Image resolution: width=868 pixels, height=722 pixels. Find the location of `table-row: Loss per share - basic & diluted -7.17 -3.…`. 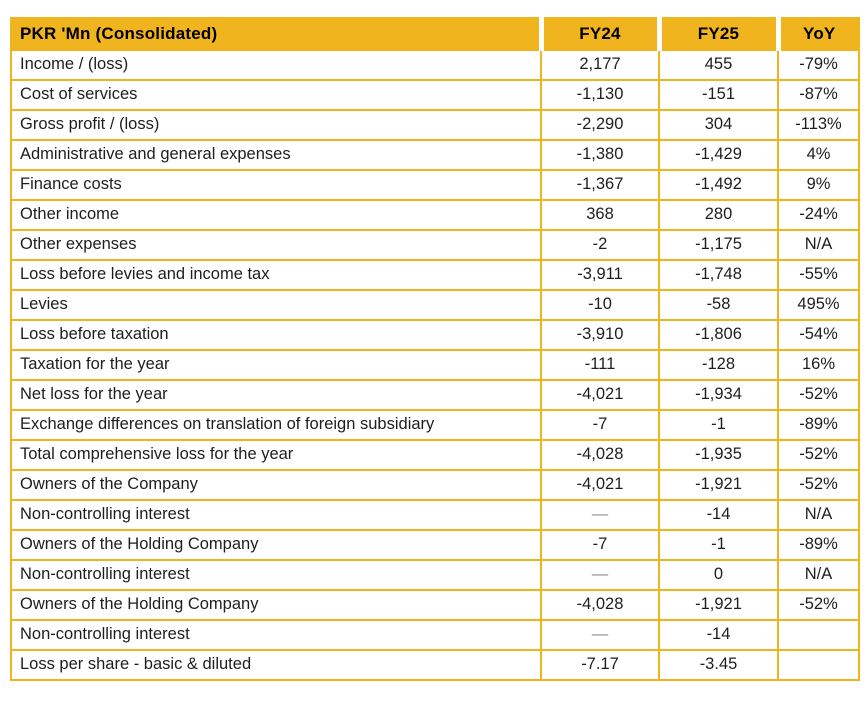

table-row: Loss per share - basic & diluted -7.17 -3.… is located at coordinates (435, 665).